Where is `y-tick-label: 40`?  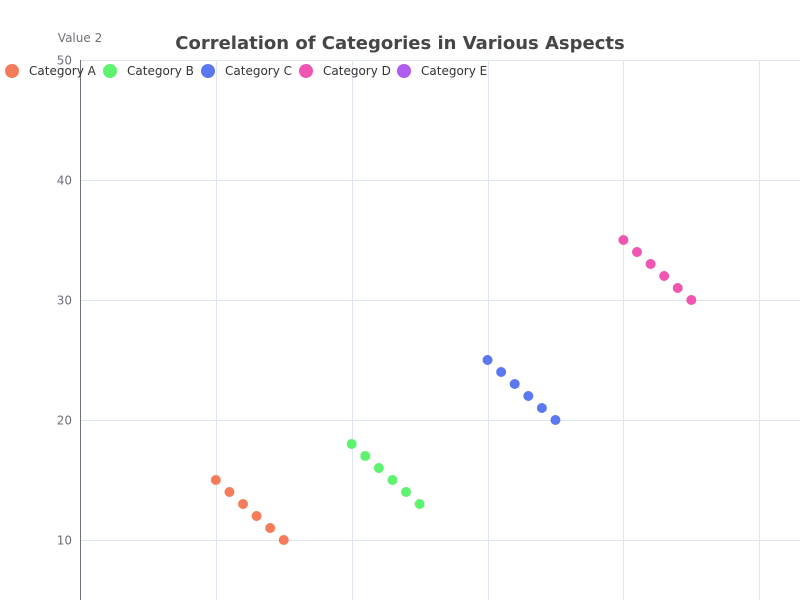 y-tick-label: 40 is located at coordinates (64, 181).